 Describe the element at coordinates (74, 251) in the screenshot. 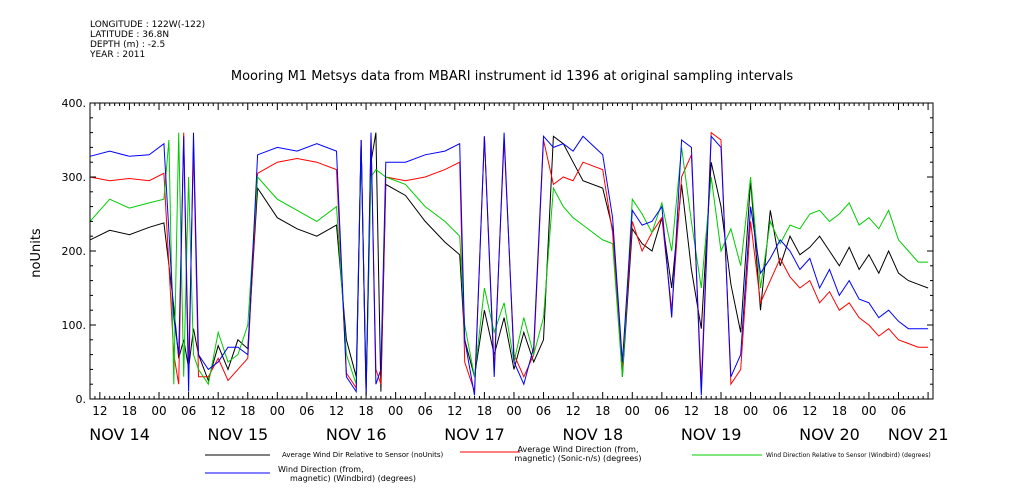

I see `y-tick-label: 200.` at that location.